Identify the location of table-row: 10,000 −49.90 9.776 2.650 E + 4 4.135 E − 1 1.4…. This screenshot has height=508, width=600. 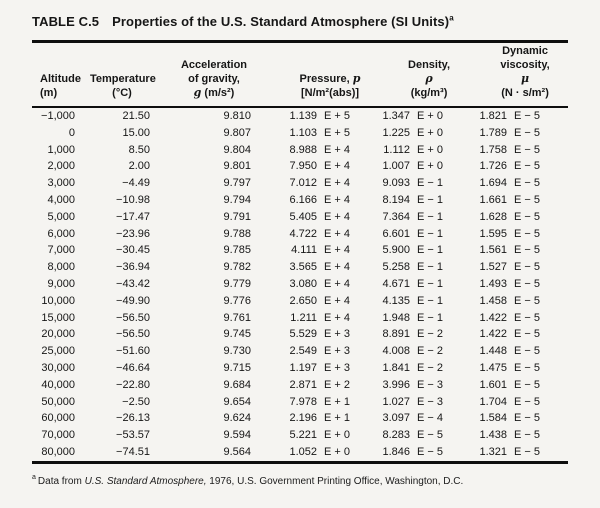
(300, 301).